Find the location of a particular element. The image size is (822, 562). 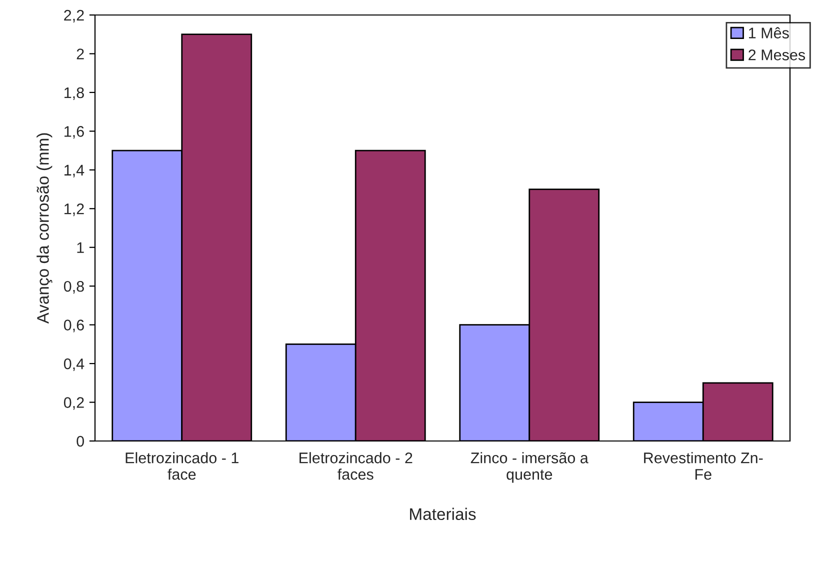

y-tick-label: 0,8 is located at coordinates (74, 287).